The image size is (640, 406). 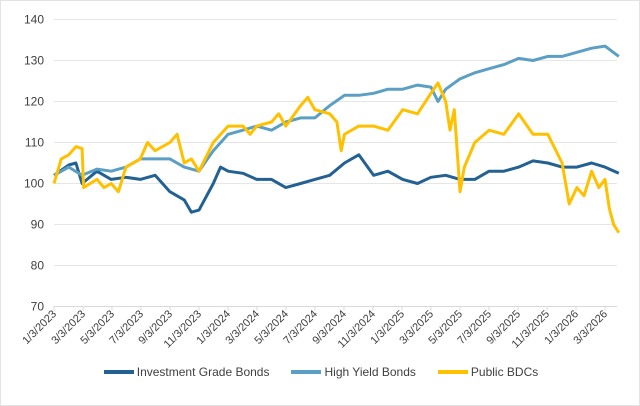 What do you see at coordinates (504, 372) in the screenshot?
I see `legend-label: Public BDCs` at bounding box center [504, 372].